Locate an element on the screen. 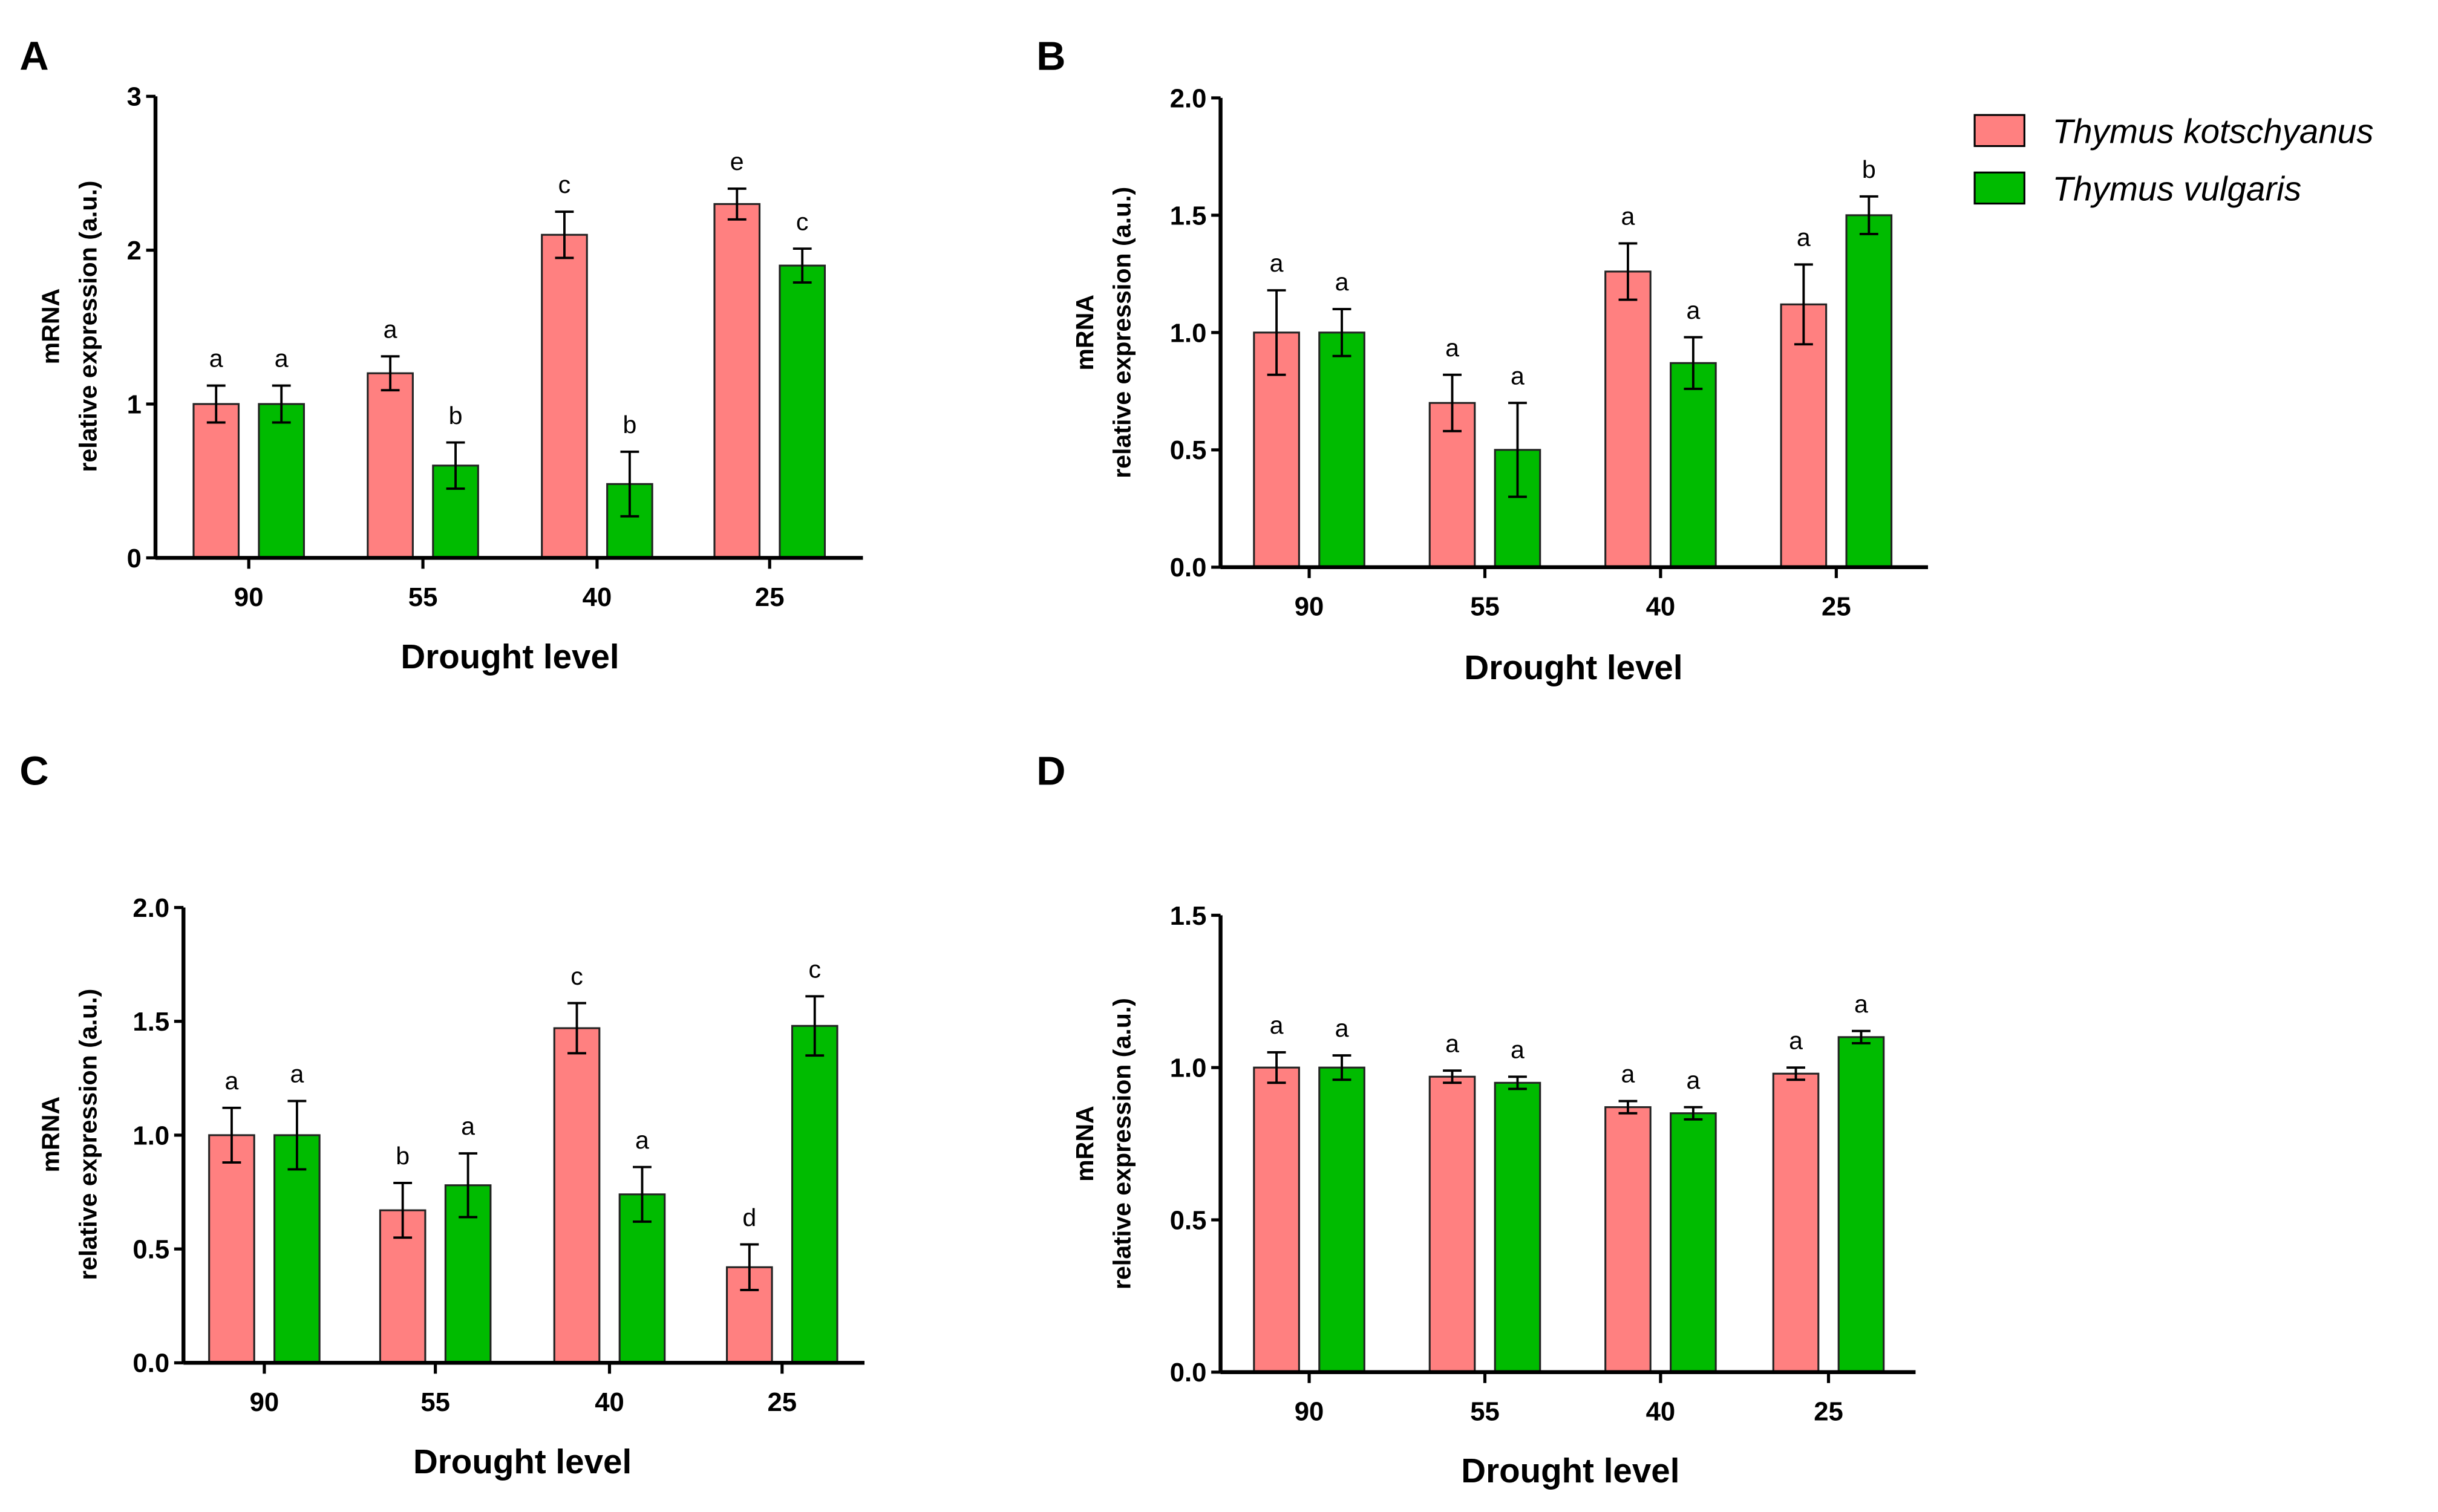 Image resolution: width=2438 pixels, height=1512 pixels. legend: Thymus kotschyanus Thymus vulgaris is located at coordinates (2173, 159).